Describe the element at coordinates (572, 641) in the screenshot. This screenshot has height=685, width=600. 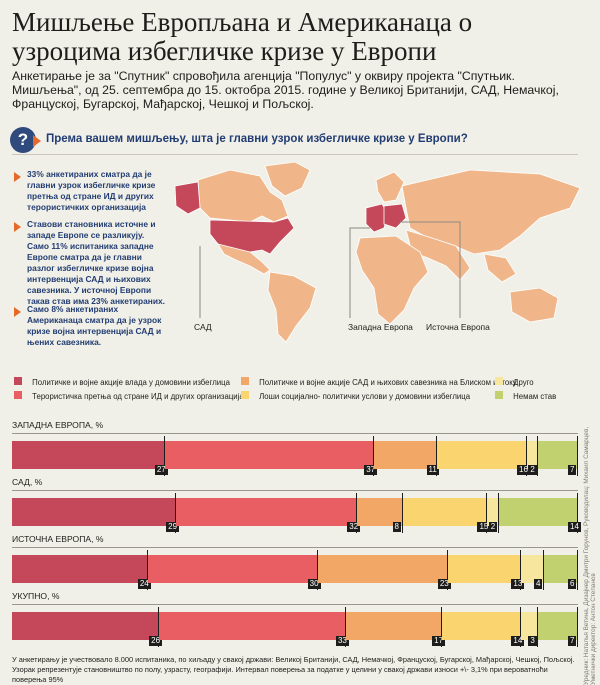
I see `bar-value-label: 7` at that location.